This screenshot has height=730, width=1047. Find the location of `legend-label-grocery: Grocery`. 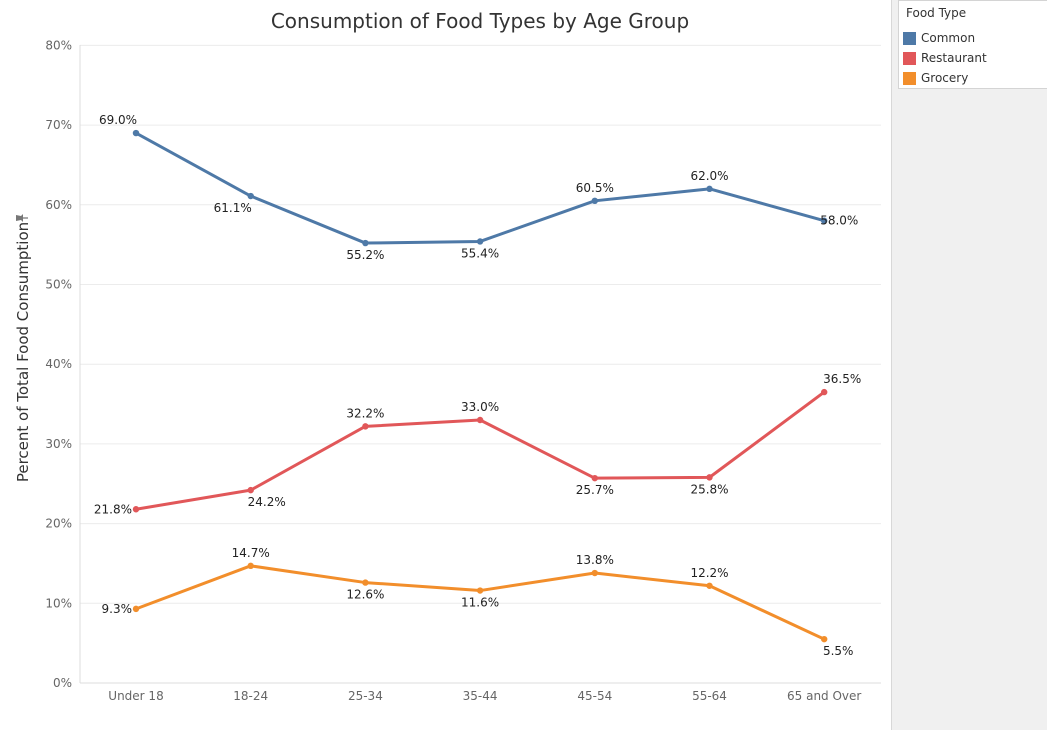

legend-label-grocery: Grocery is located at coordinates (945, 78).